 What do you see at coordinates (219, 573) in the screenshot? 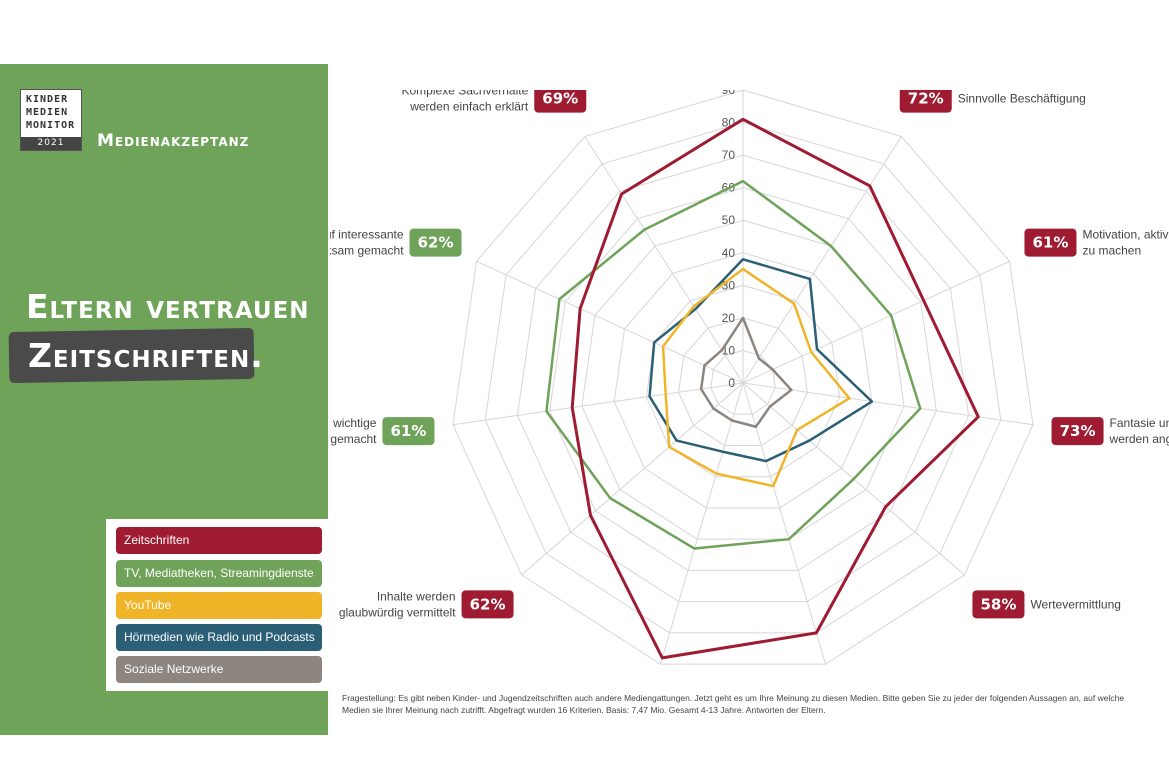
I see `legend-item-tv: TV, Mediatheken, Streamingdienste` at bounding box center [219, 573].